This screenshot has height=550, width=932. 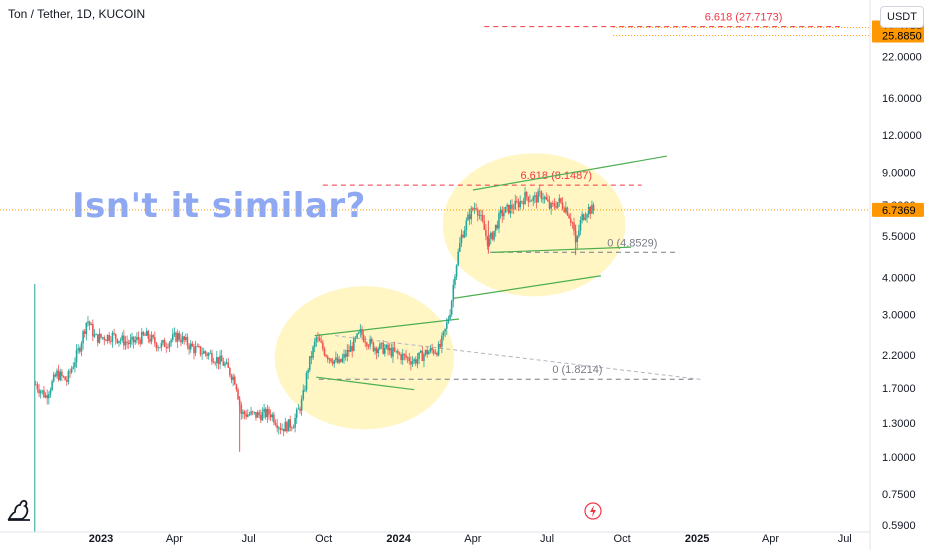 What do you see at coordinates (902, 17) in the screenshot?
I see `currency-button: USDT` at bounding box center [902, 17].